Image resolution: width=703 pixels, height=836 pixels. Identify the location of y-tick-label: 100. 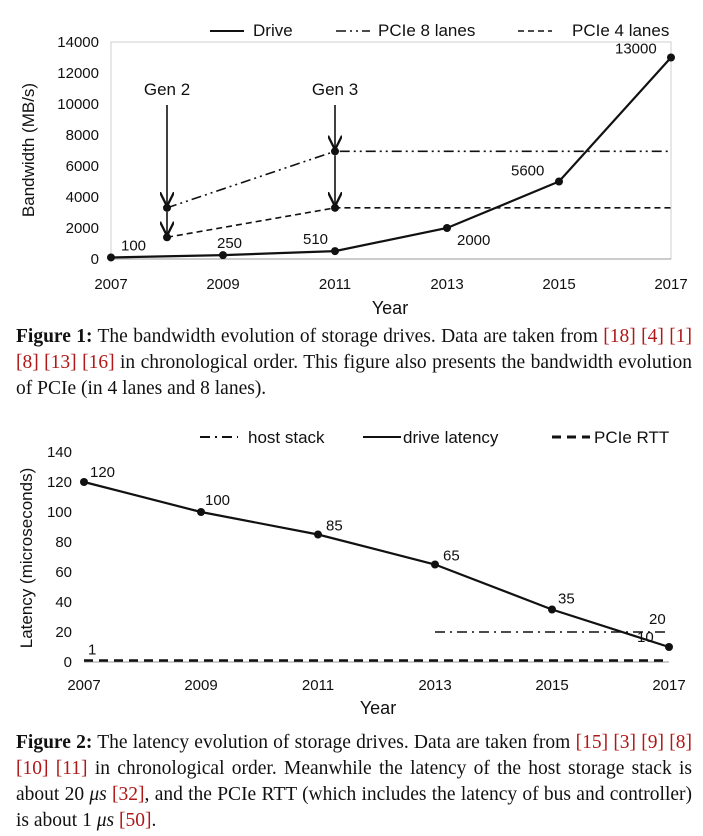
(59, 512).